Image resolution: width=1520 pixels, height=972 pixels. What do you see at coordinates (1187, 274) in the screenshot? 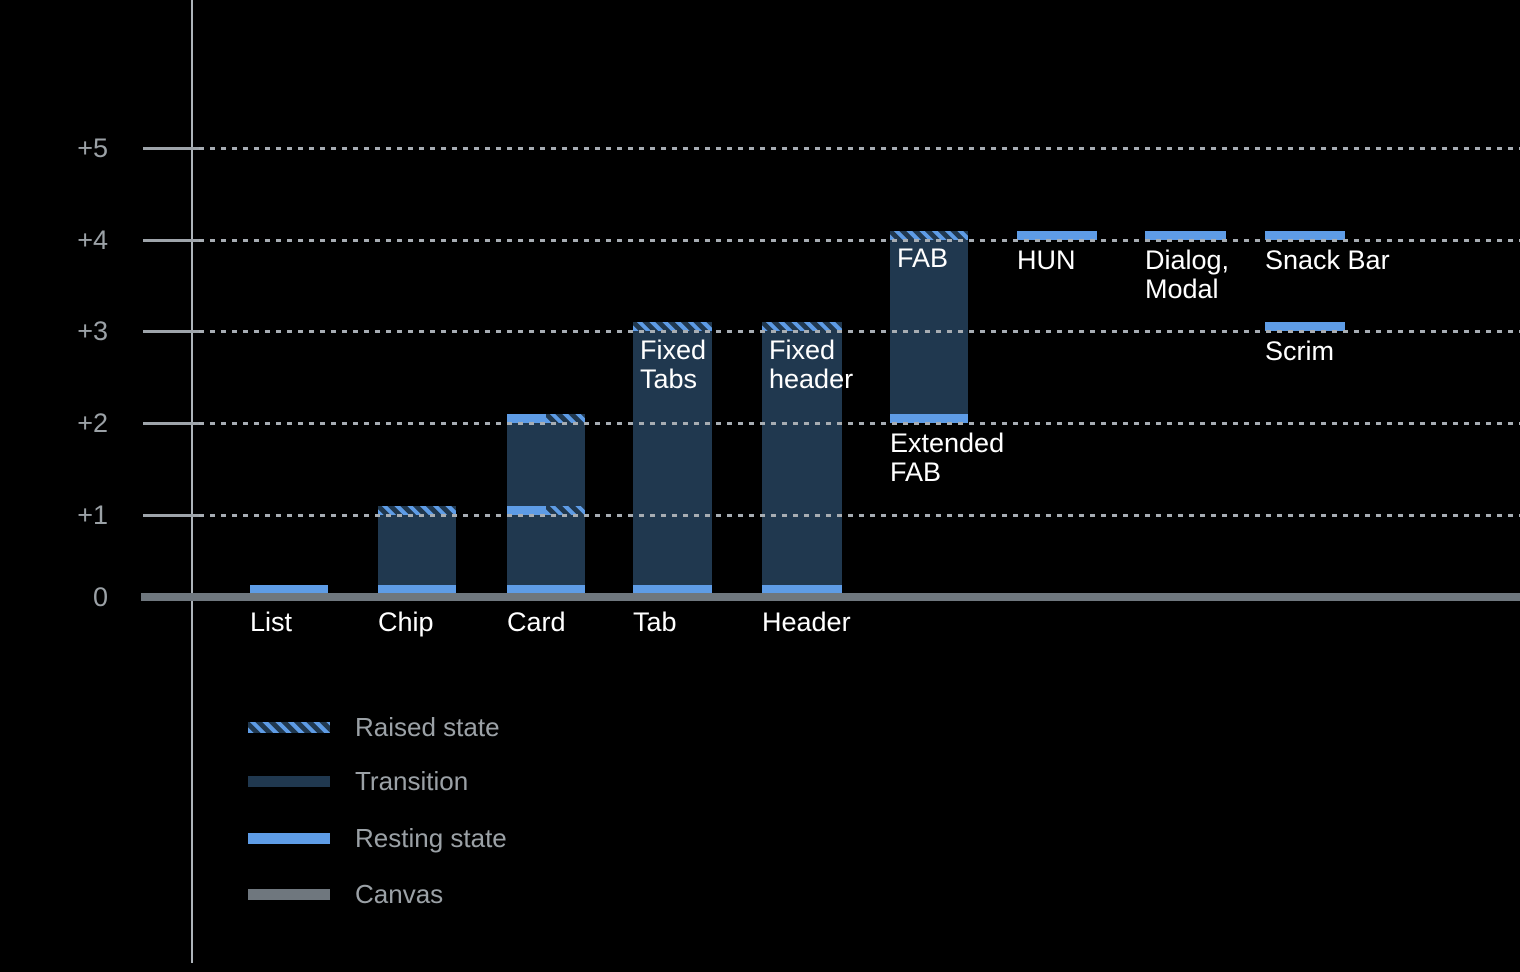
I see `bar-label-dialog-modal: Dialog, Modal` at bounding box center [1187, 274].